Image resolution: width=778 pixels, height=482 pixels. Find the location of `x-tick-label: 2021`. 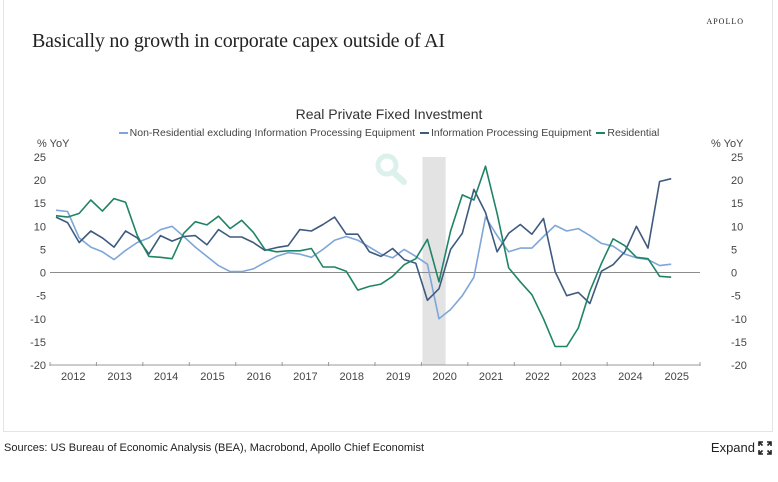

x-tick-label: 2021 is located at coordinates (491, 377).